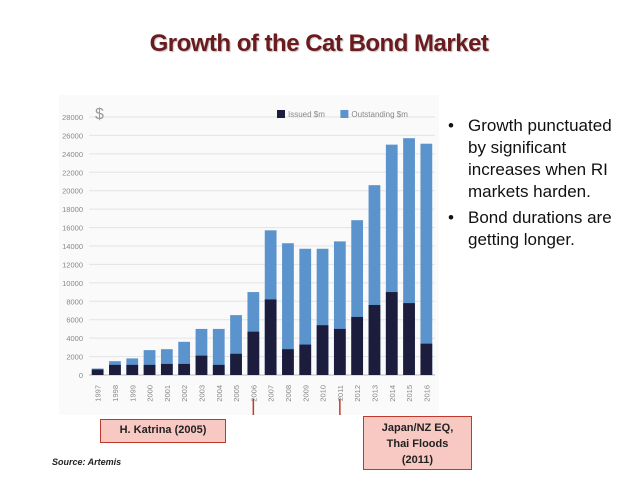 This screenshot has width=638, height=479. What do you see at coordinates (132, 393) in the screenshot?
I see `x-tick-label: 1999` at bounding box center [132, 393].